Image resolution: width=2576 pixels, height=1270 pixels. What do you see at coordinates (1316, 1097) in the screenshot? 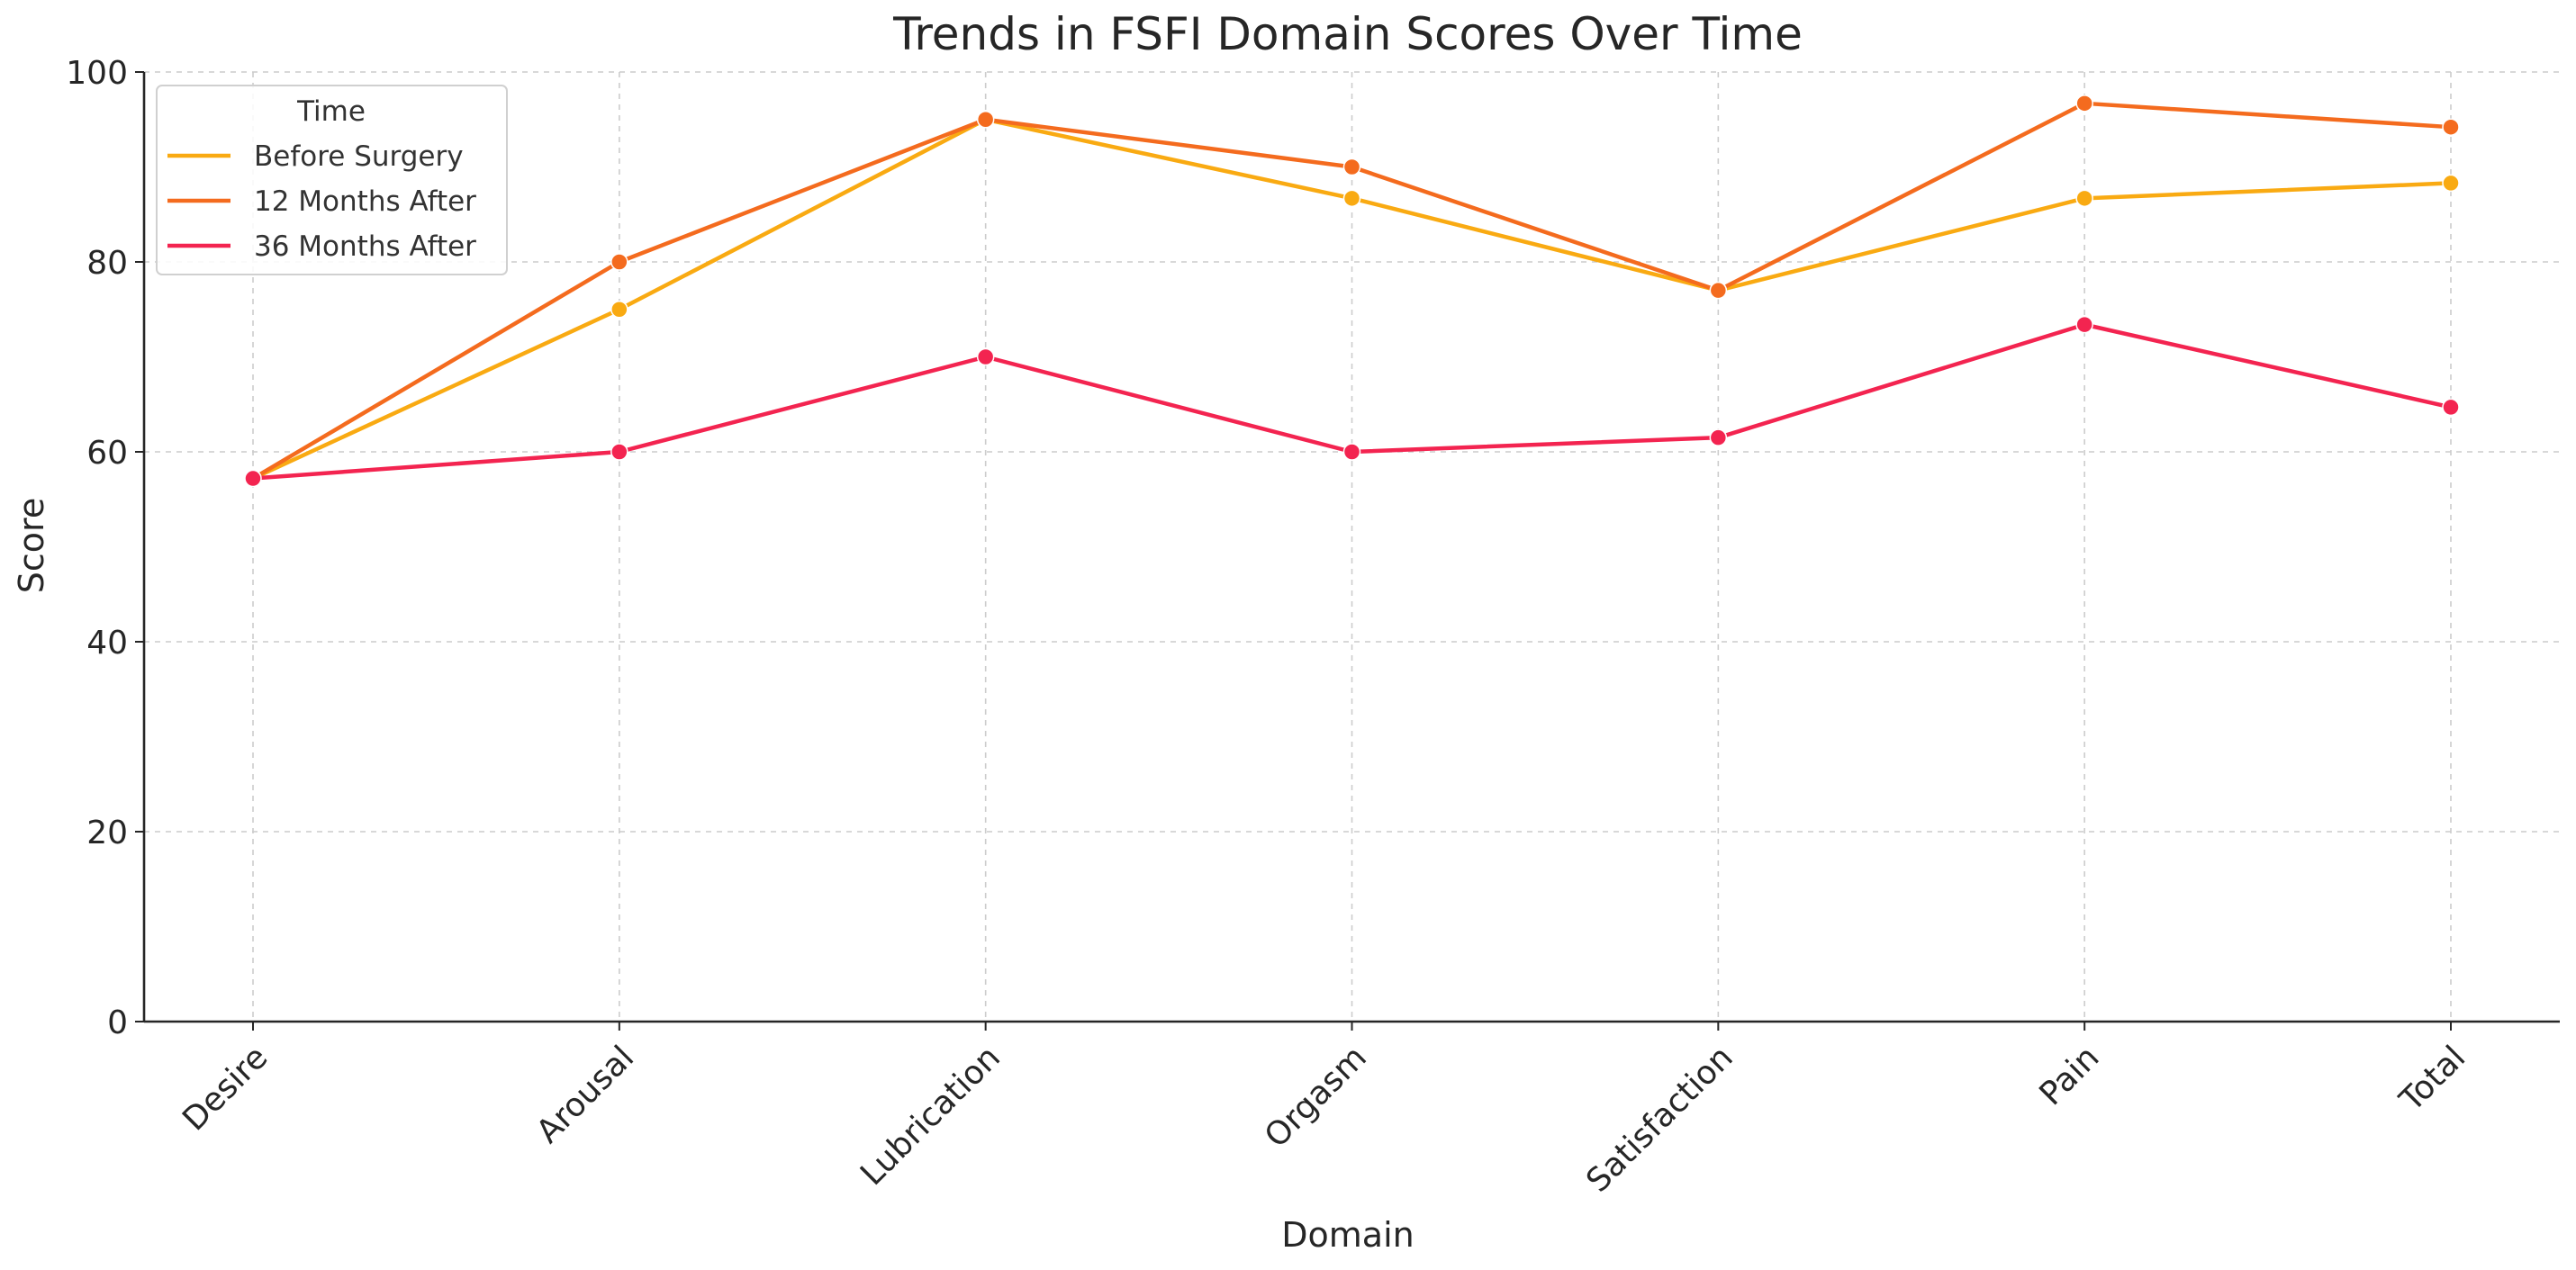
I see `x-tick-label: Orgasm` at bounding box center [1316, 1097].